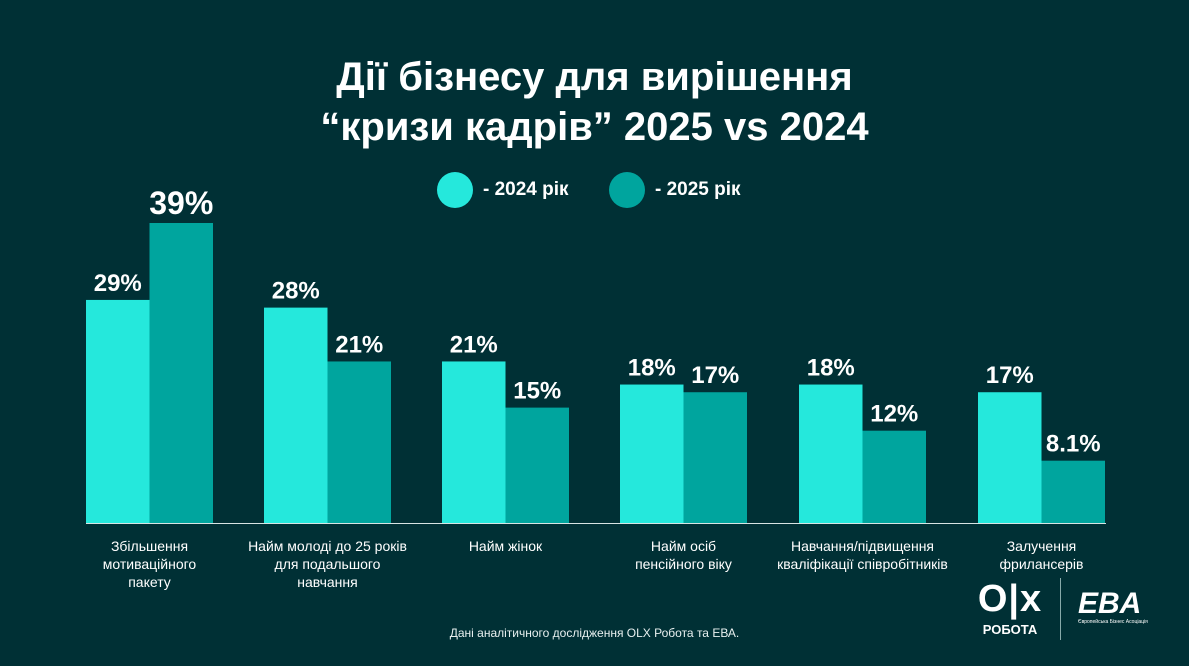  What do you see at coordinates (627, 190) in the screenshot?
I see `legend-swatch-2025` at bounding box center [627, 190].